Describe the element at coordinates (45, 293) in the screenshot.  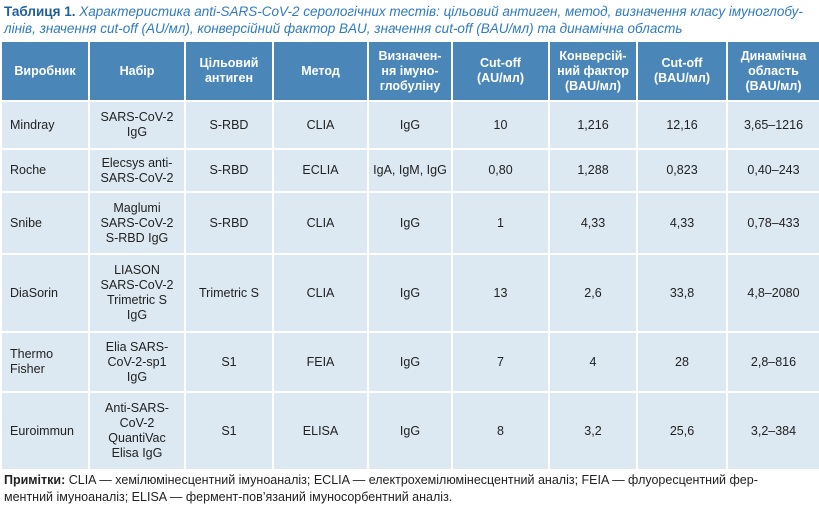
I see `table-cell: DiaSorin` at that location.